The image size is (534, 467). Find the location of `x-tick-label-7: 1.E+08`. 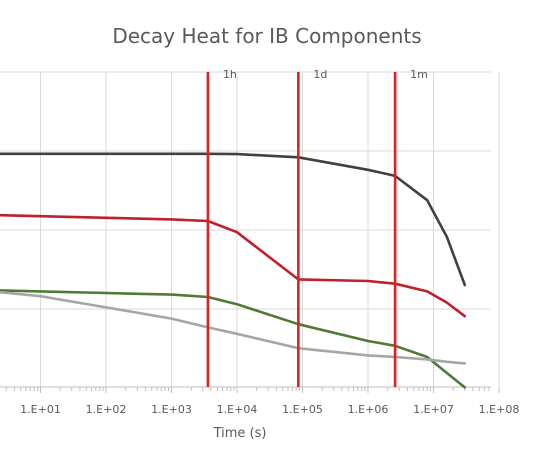

x-tick-label-7: 1.E+08 is located at coordinates (499, 409).